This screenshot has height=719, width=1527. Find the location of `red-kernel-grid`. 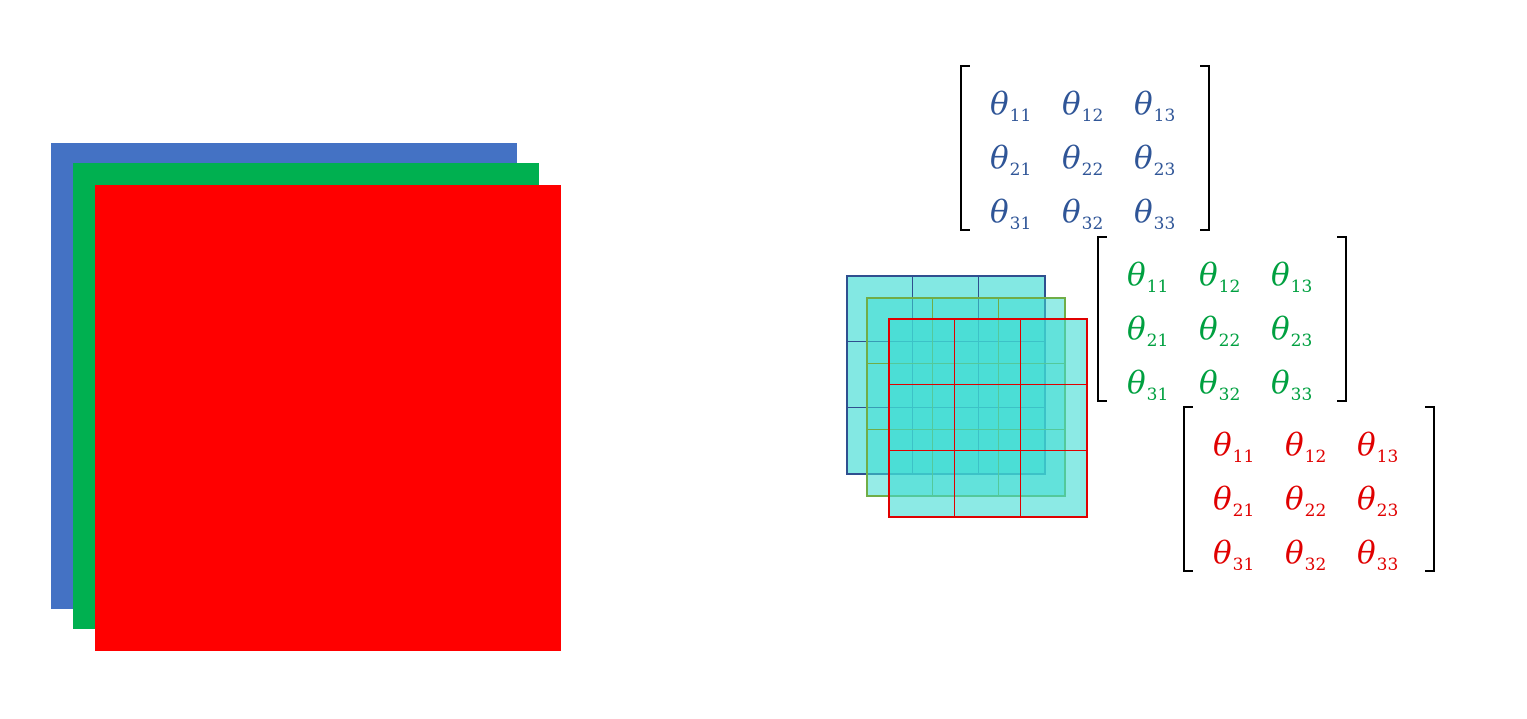

red-kernel-grid is located at coordinates (988, 418).